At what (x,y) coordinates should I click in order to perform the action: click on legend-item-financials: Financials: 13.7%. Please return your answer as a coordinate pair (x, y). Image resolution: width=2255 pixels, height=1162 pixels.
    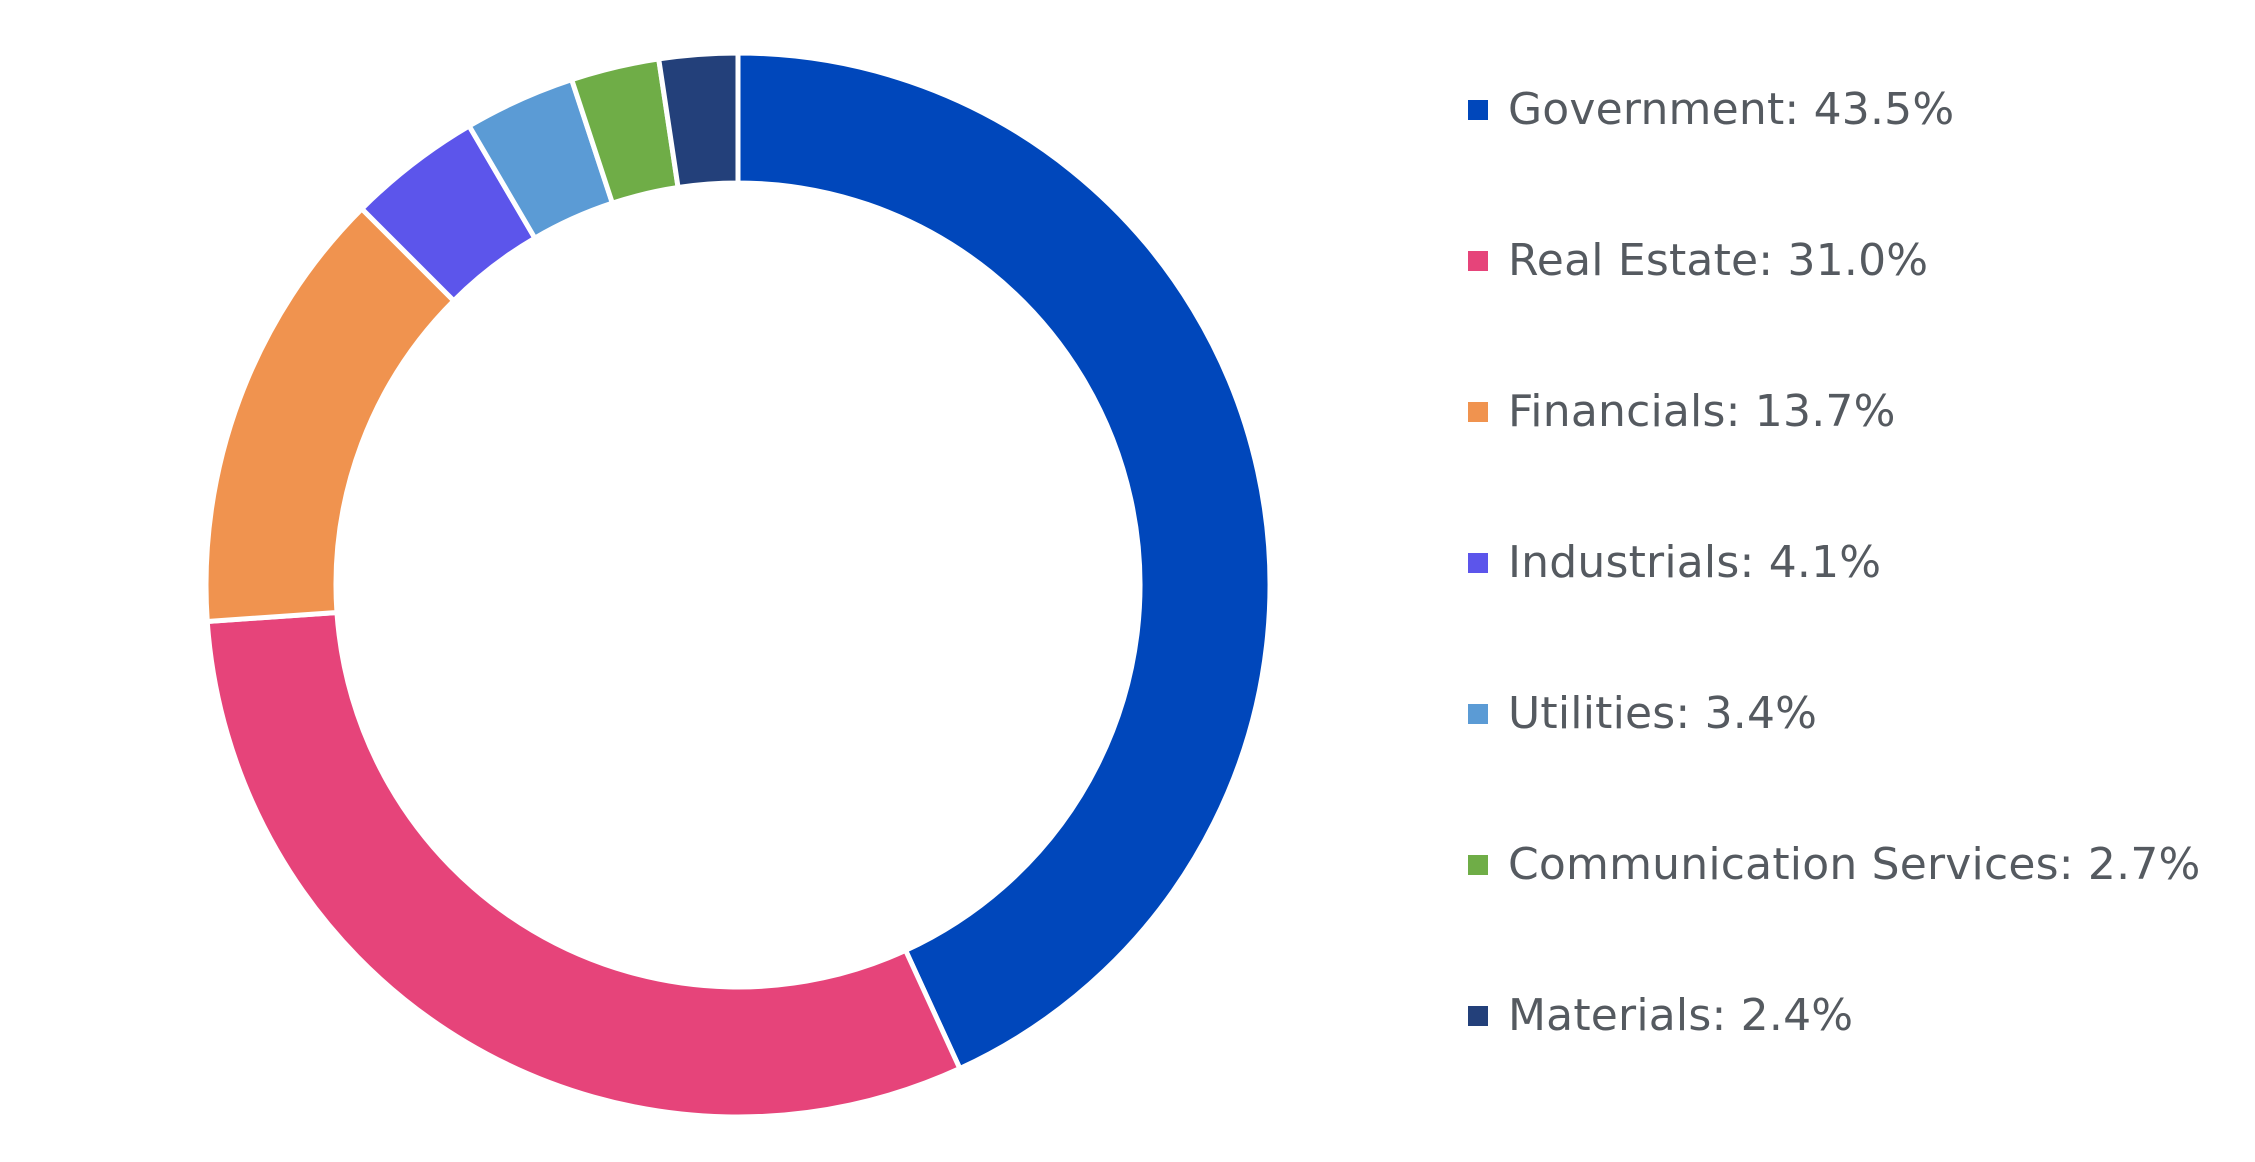
    Looking at the image, I should click on (1834, 455).